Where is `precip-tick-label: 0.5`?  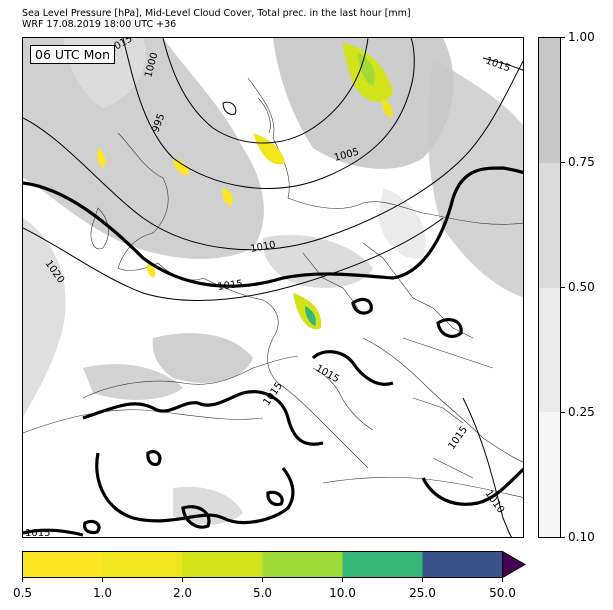 precip-tick-label: 0.5 is located at coordinates (22, 593).